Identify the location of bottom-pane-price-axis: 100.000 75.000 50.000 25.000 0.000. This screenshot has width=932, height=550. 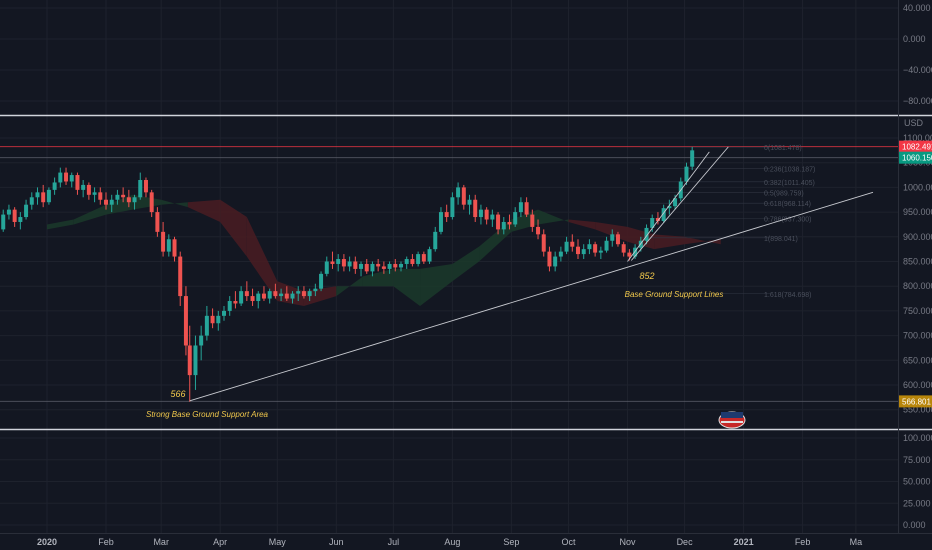
(917, 481).